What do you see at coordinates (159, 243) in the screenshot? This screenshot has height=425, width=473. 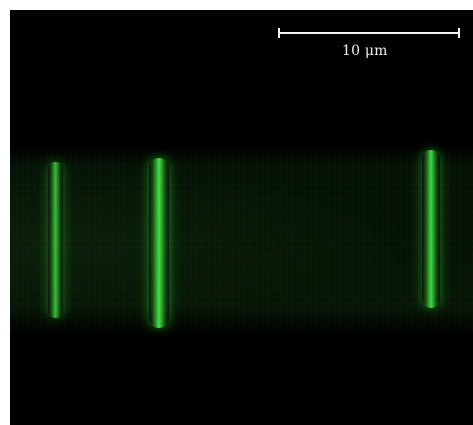 I see `fluorescent-stripe-center-left` at bounding box center [159, 243].